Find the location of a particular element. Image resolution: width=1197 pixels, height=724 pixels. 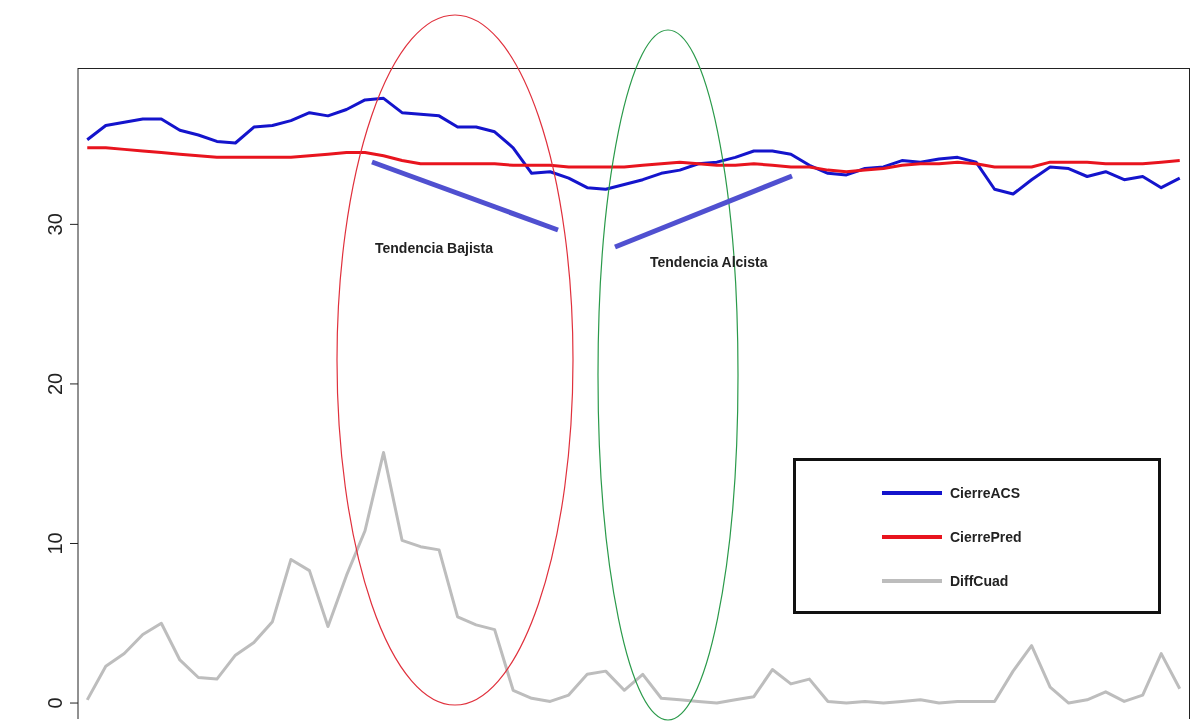

y-tick-label: 10 is located at coordinates (55, 543).